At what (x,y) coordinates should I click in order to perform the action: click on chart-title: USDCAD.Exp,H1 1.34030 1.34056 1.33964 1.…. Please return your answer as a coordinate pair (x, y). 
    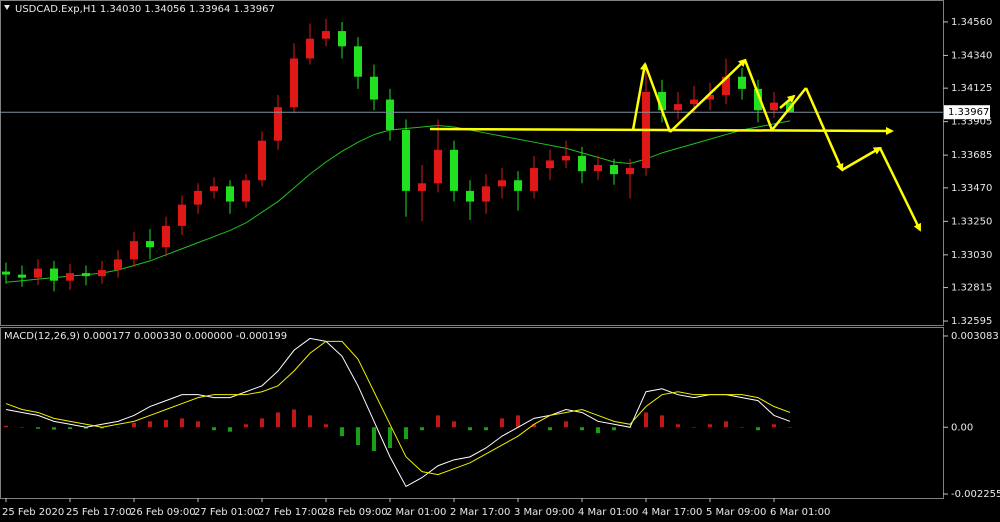
    Looking at the image, I should click on (145, 9).